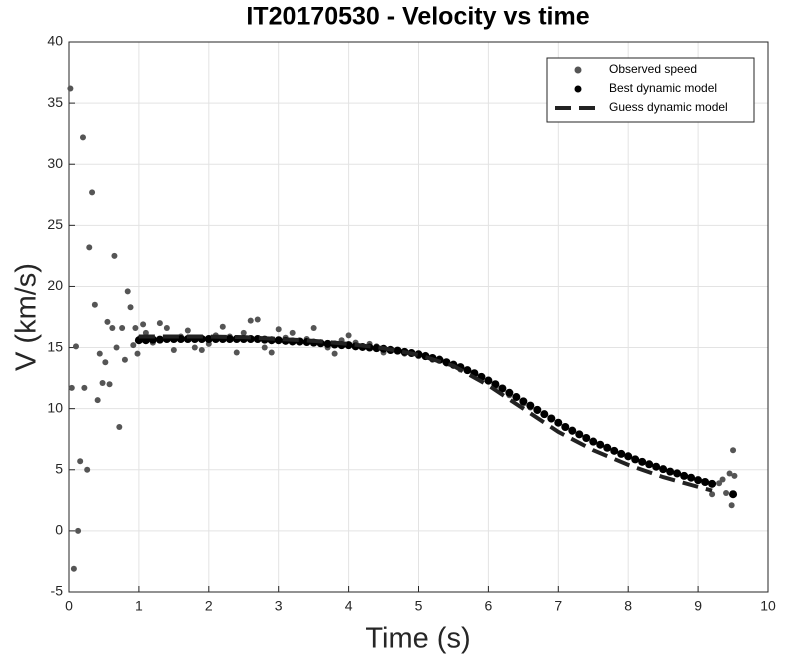 This screenshot has height=663, width=800. Describe the element at coordinates (55, 224) in the screenshot. I see `y-tick-label: 25` at that location.